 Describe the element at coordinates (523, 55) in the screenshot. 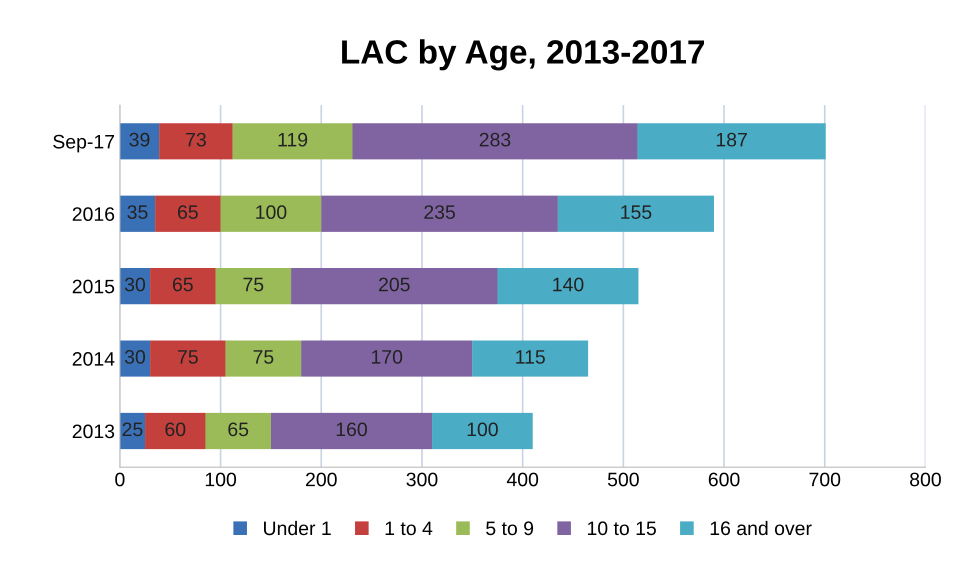

I see `chart-title: LAC by Age, 2013-2017` at that location.